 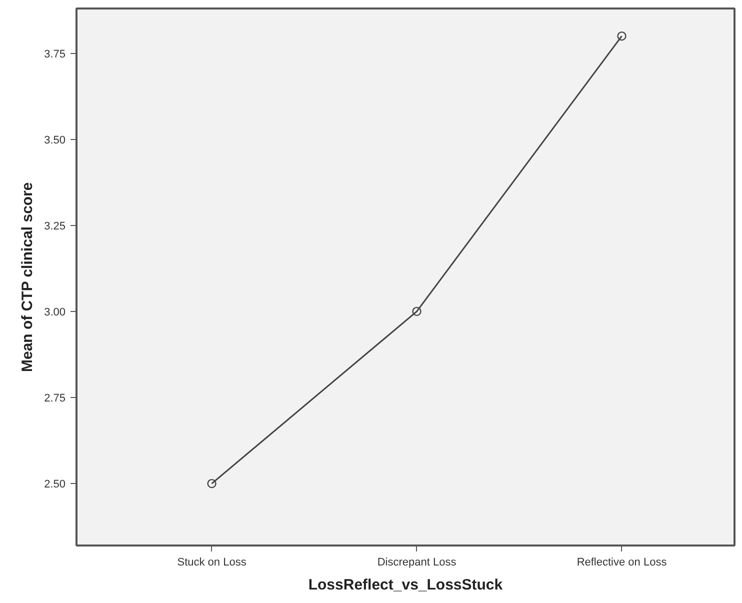 What do you see at coordinates (27, 277) in the screenshot?
I see `y-axis-title: Mean of CTP clinical score` at bounding box center [27, 277].